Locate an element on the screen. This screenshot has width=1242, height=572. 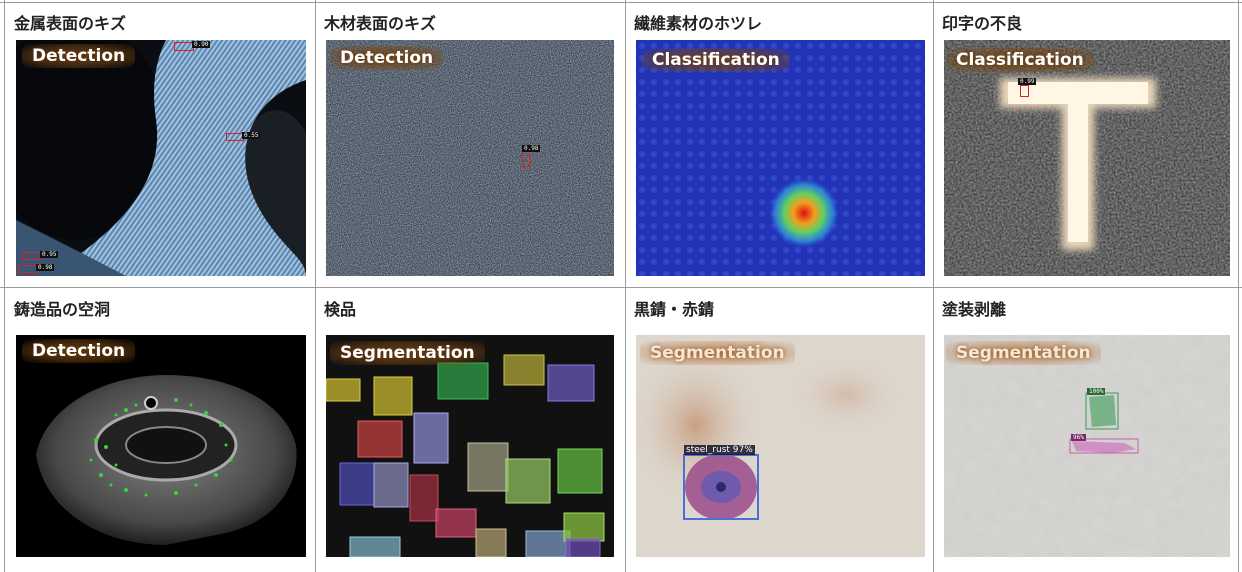
defect-score-label: 0.99 is located at coordinates (1027, 81).